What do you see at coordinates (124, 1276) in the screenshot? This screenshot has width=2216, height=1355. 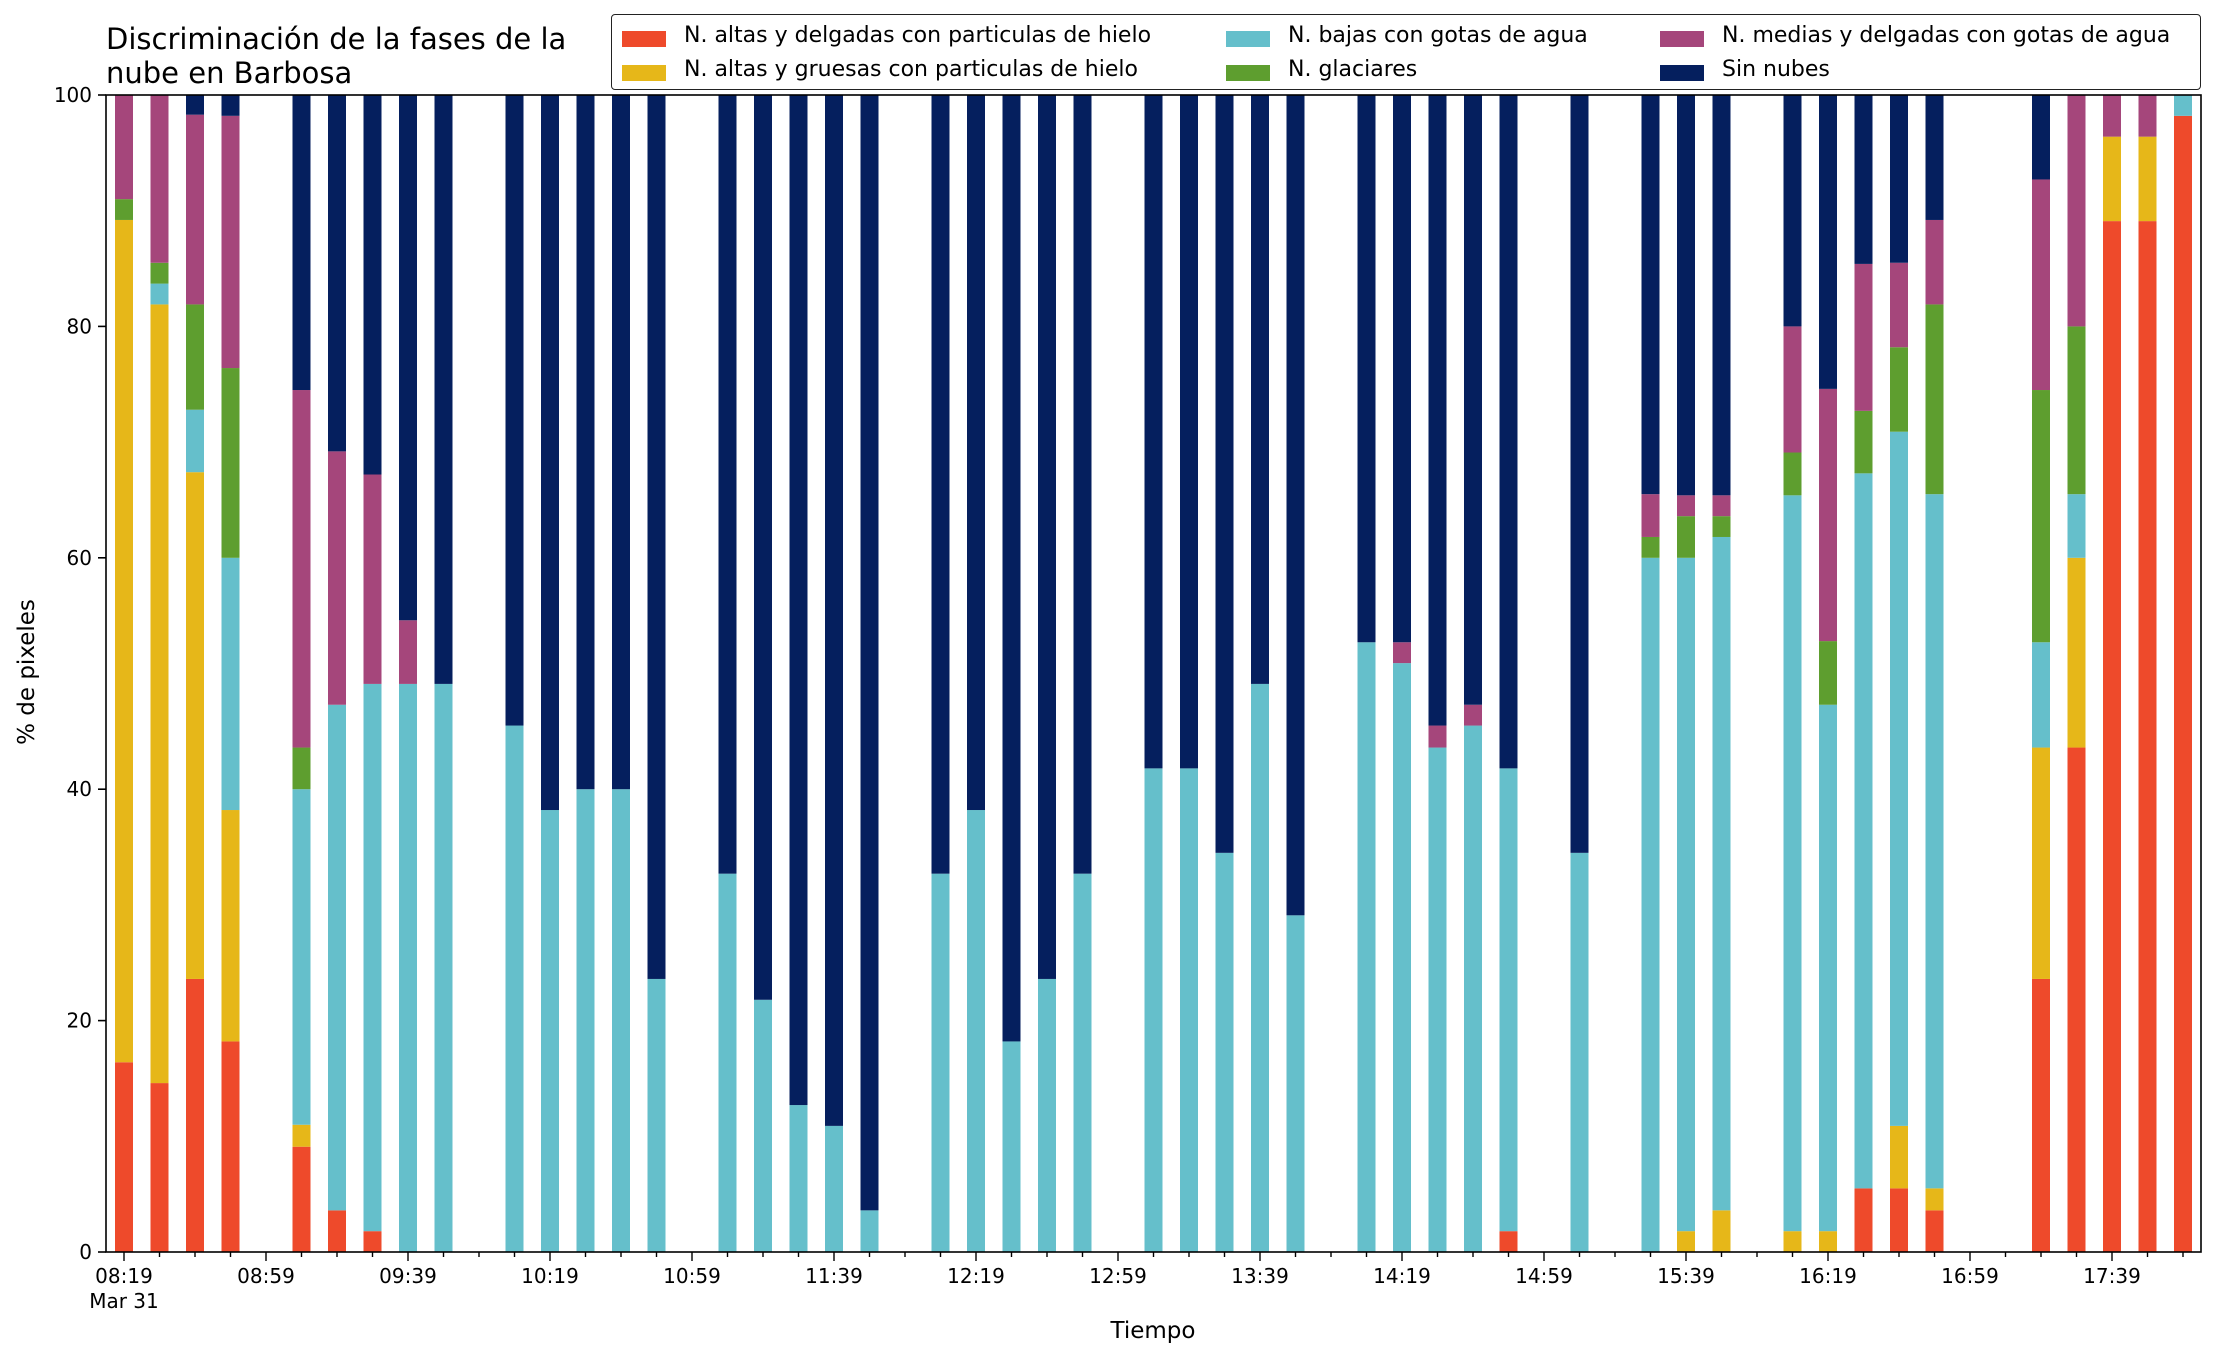 I see `x-tick-label: 08:19` at bounding box center [124, 1276].